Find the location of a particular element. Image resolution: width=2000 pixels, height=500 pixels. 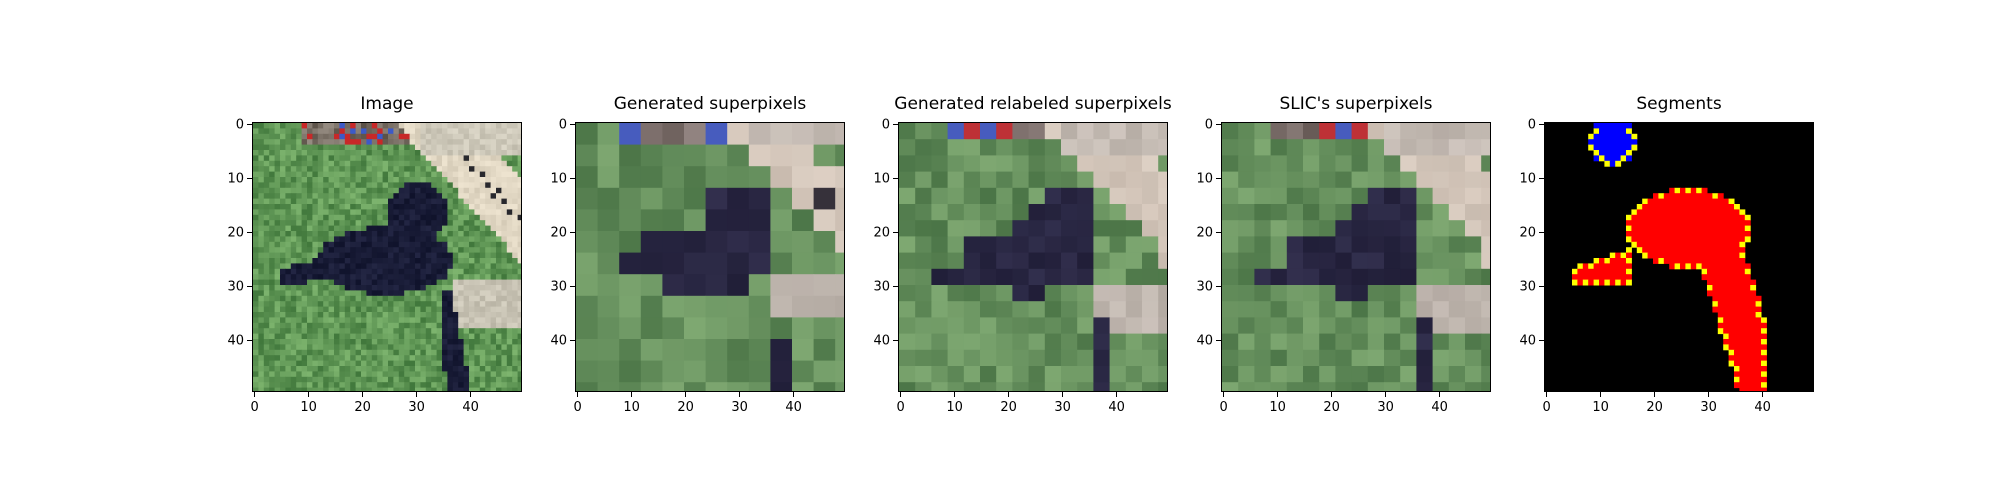

x-tick-label: 10 is located at coordinates (308, 407).